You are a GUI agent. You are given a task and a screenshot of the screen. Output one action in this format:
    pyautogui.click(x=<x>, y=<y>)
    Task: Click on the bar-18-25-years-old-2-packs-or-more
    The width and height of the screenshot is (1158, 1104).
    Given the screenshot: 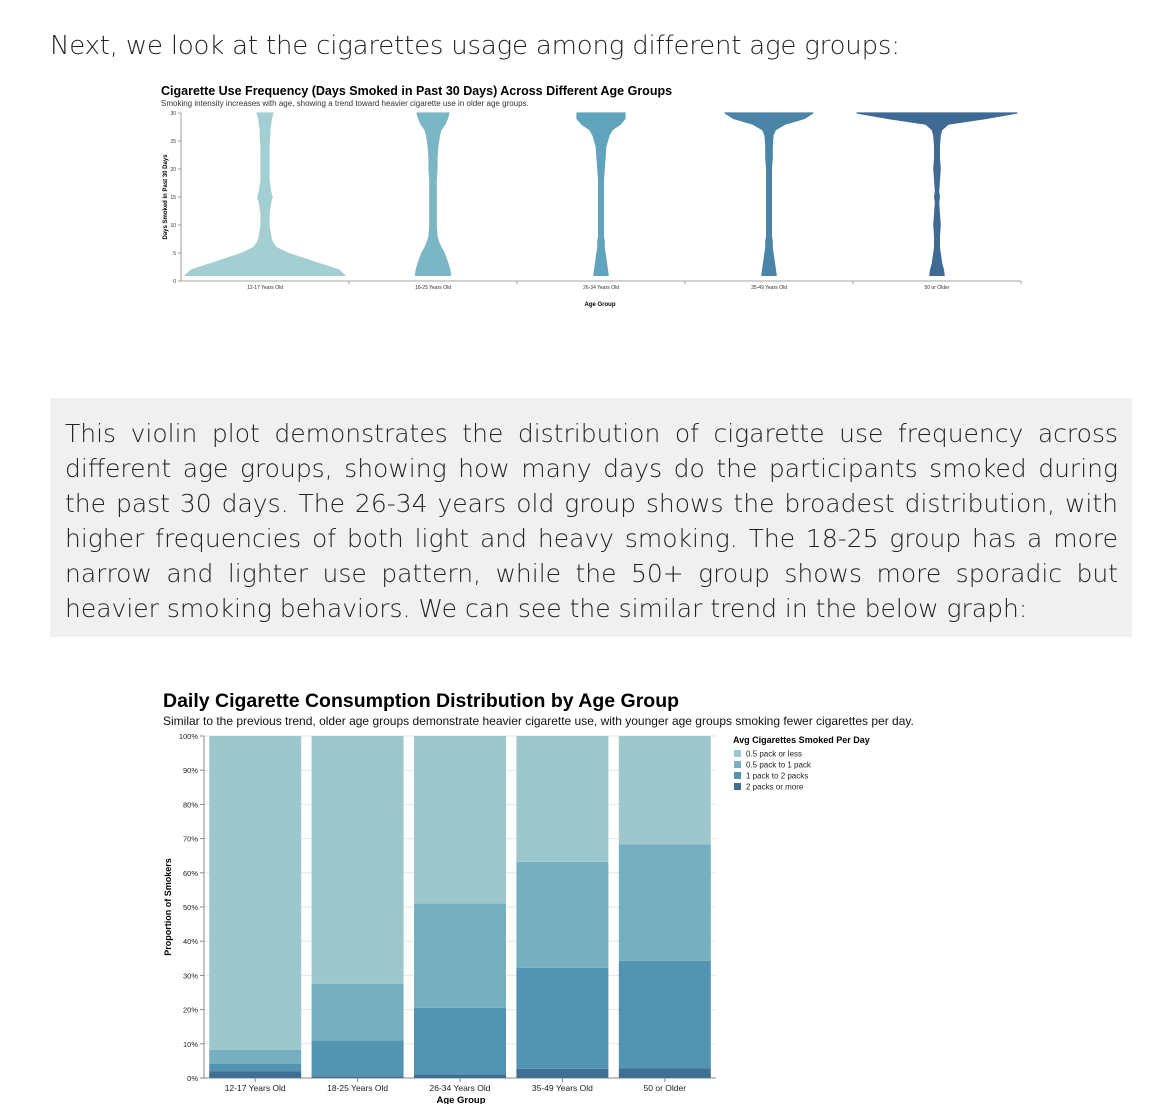 What is the action you would take?
    pyautogui.click(x=357, y=1077)
    